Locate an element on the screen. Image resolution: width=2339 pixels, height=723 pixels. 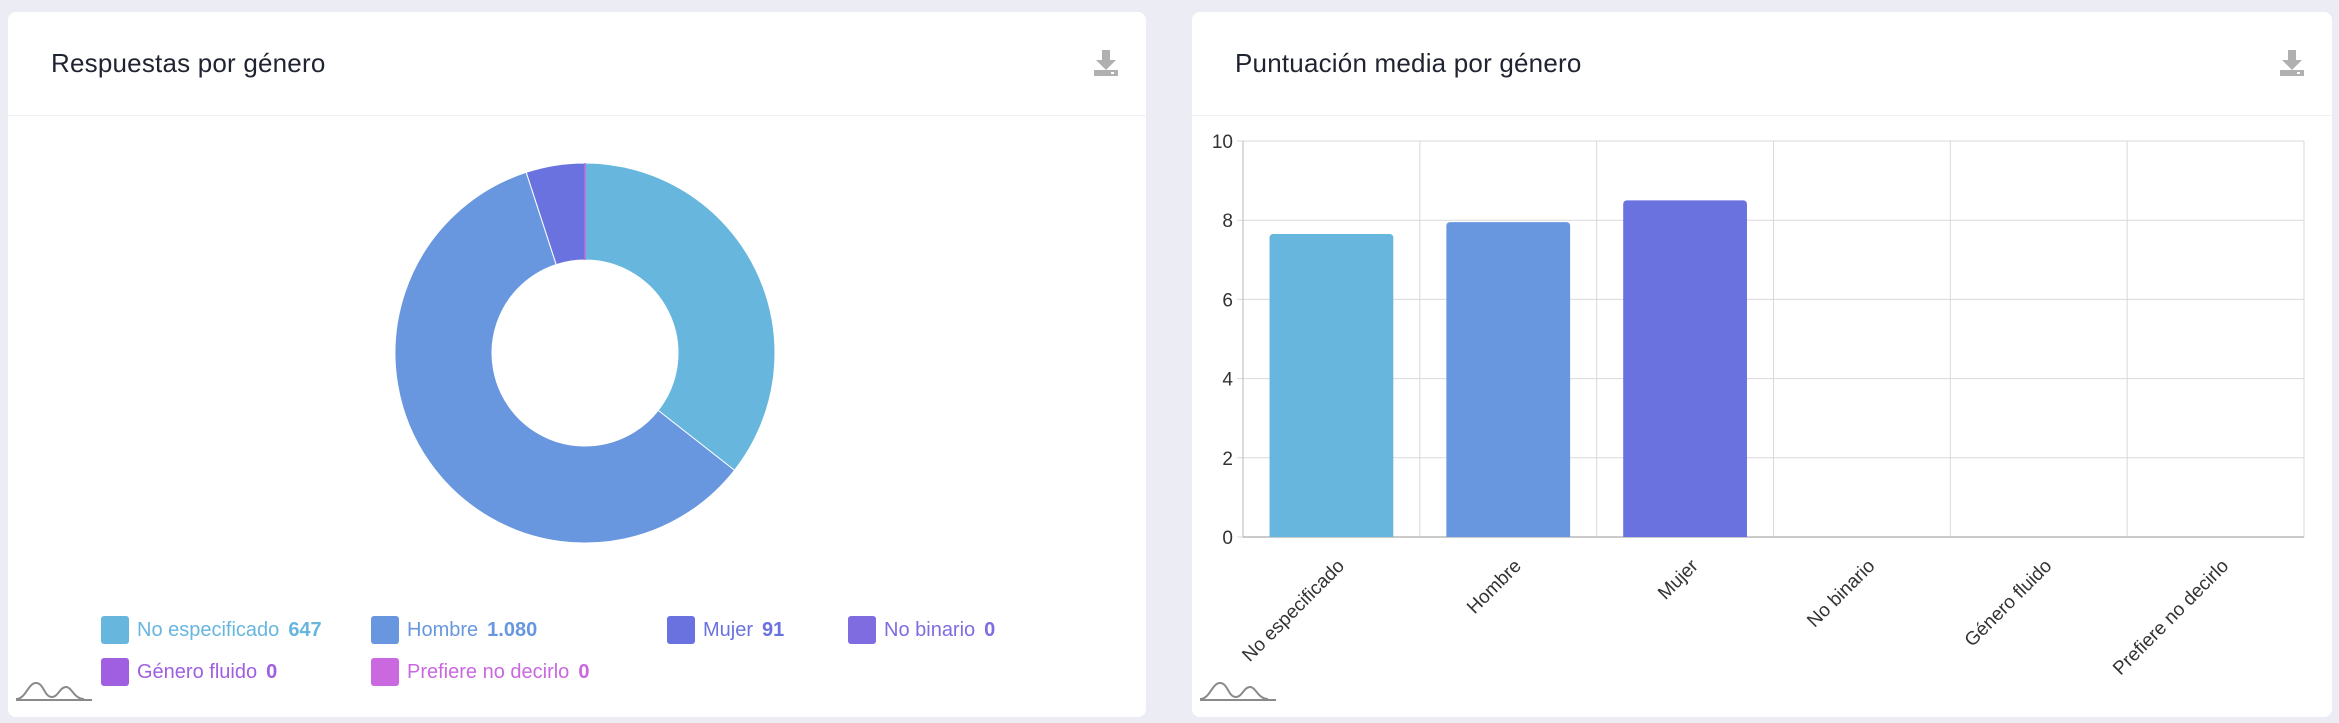
donut-chart is located at coordinates (585, 353).